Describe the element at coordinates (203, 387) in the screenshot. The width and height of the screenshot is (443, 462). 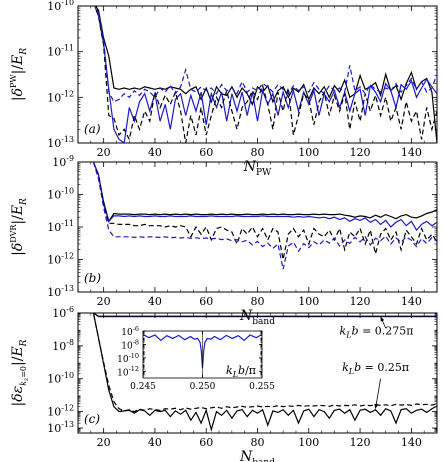
I see `x-tick-label: 0.250` at that location.